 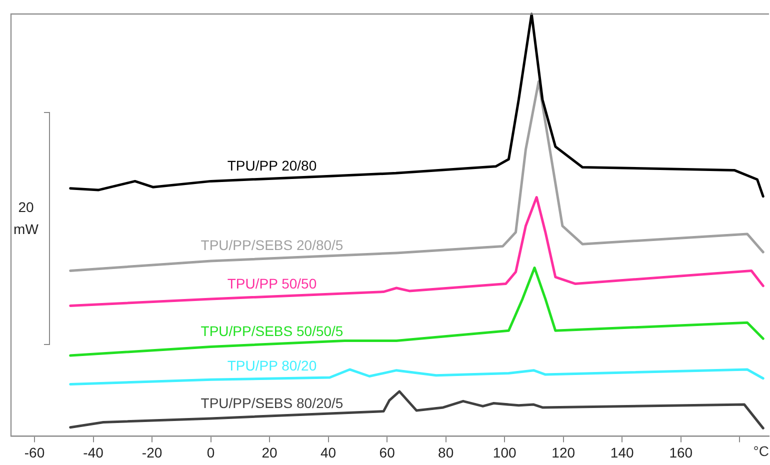 What do you see at coordinates (272, 245) in the screenshot?
I see `series-label: TPU/PP/SEBS 20/80/5` at bounding box center [272, 245].